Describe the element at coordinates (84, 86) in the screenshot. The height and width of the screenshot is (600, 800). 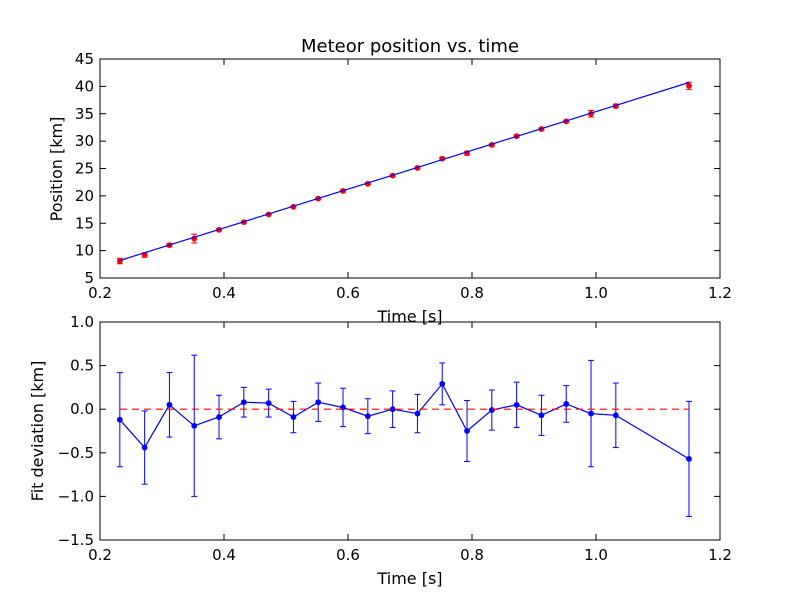
I see `y-tick-label: 40` at that location.